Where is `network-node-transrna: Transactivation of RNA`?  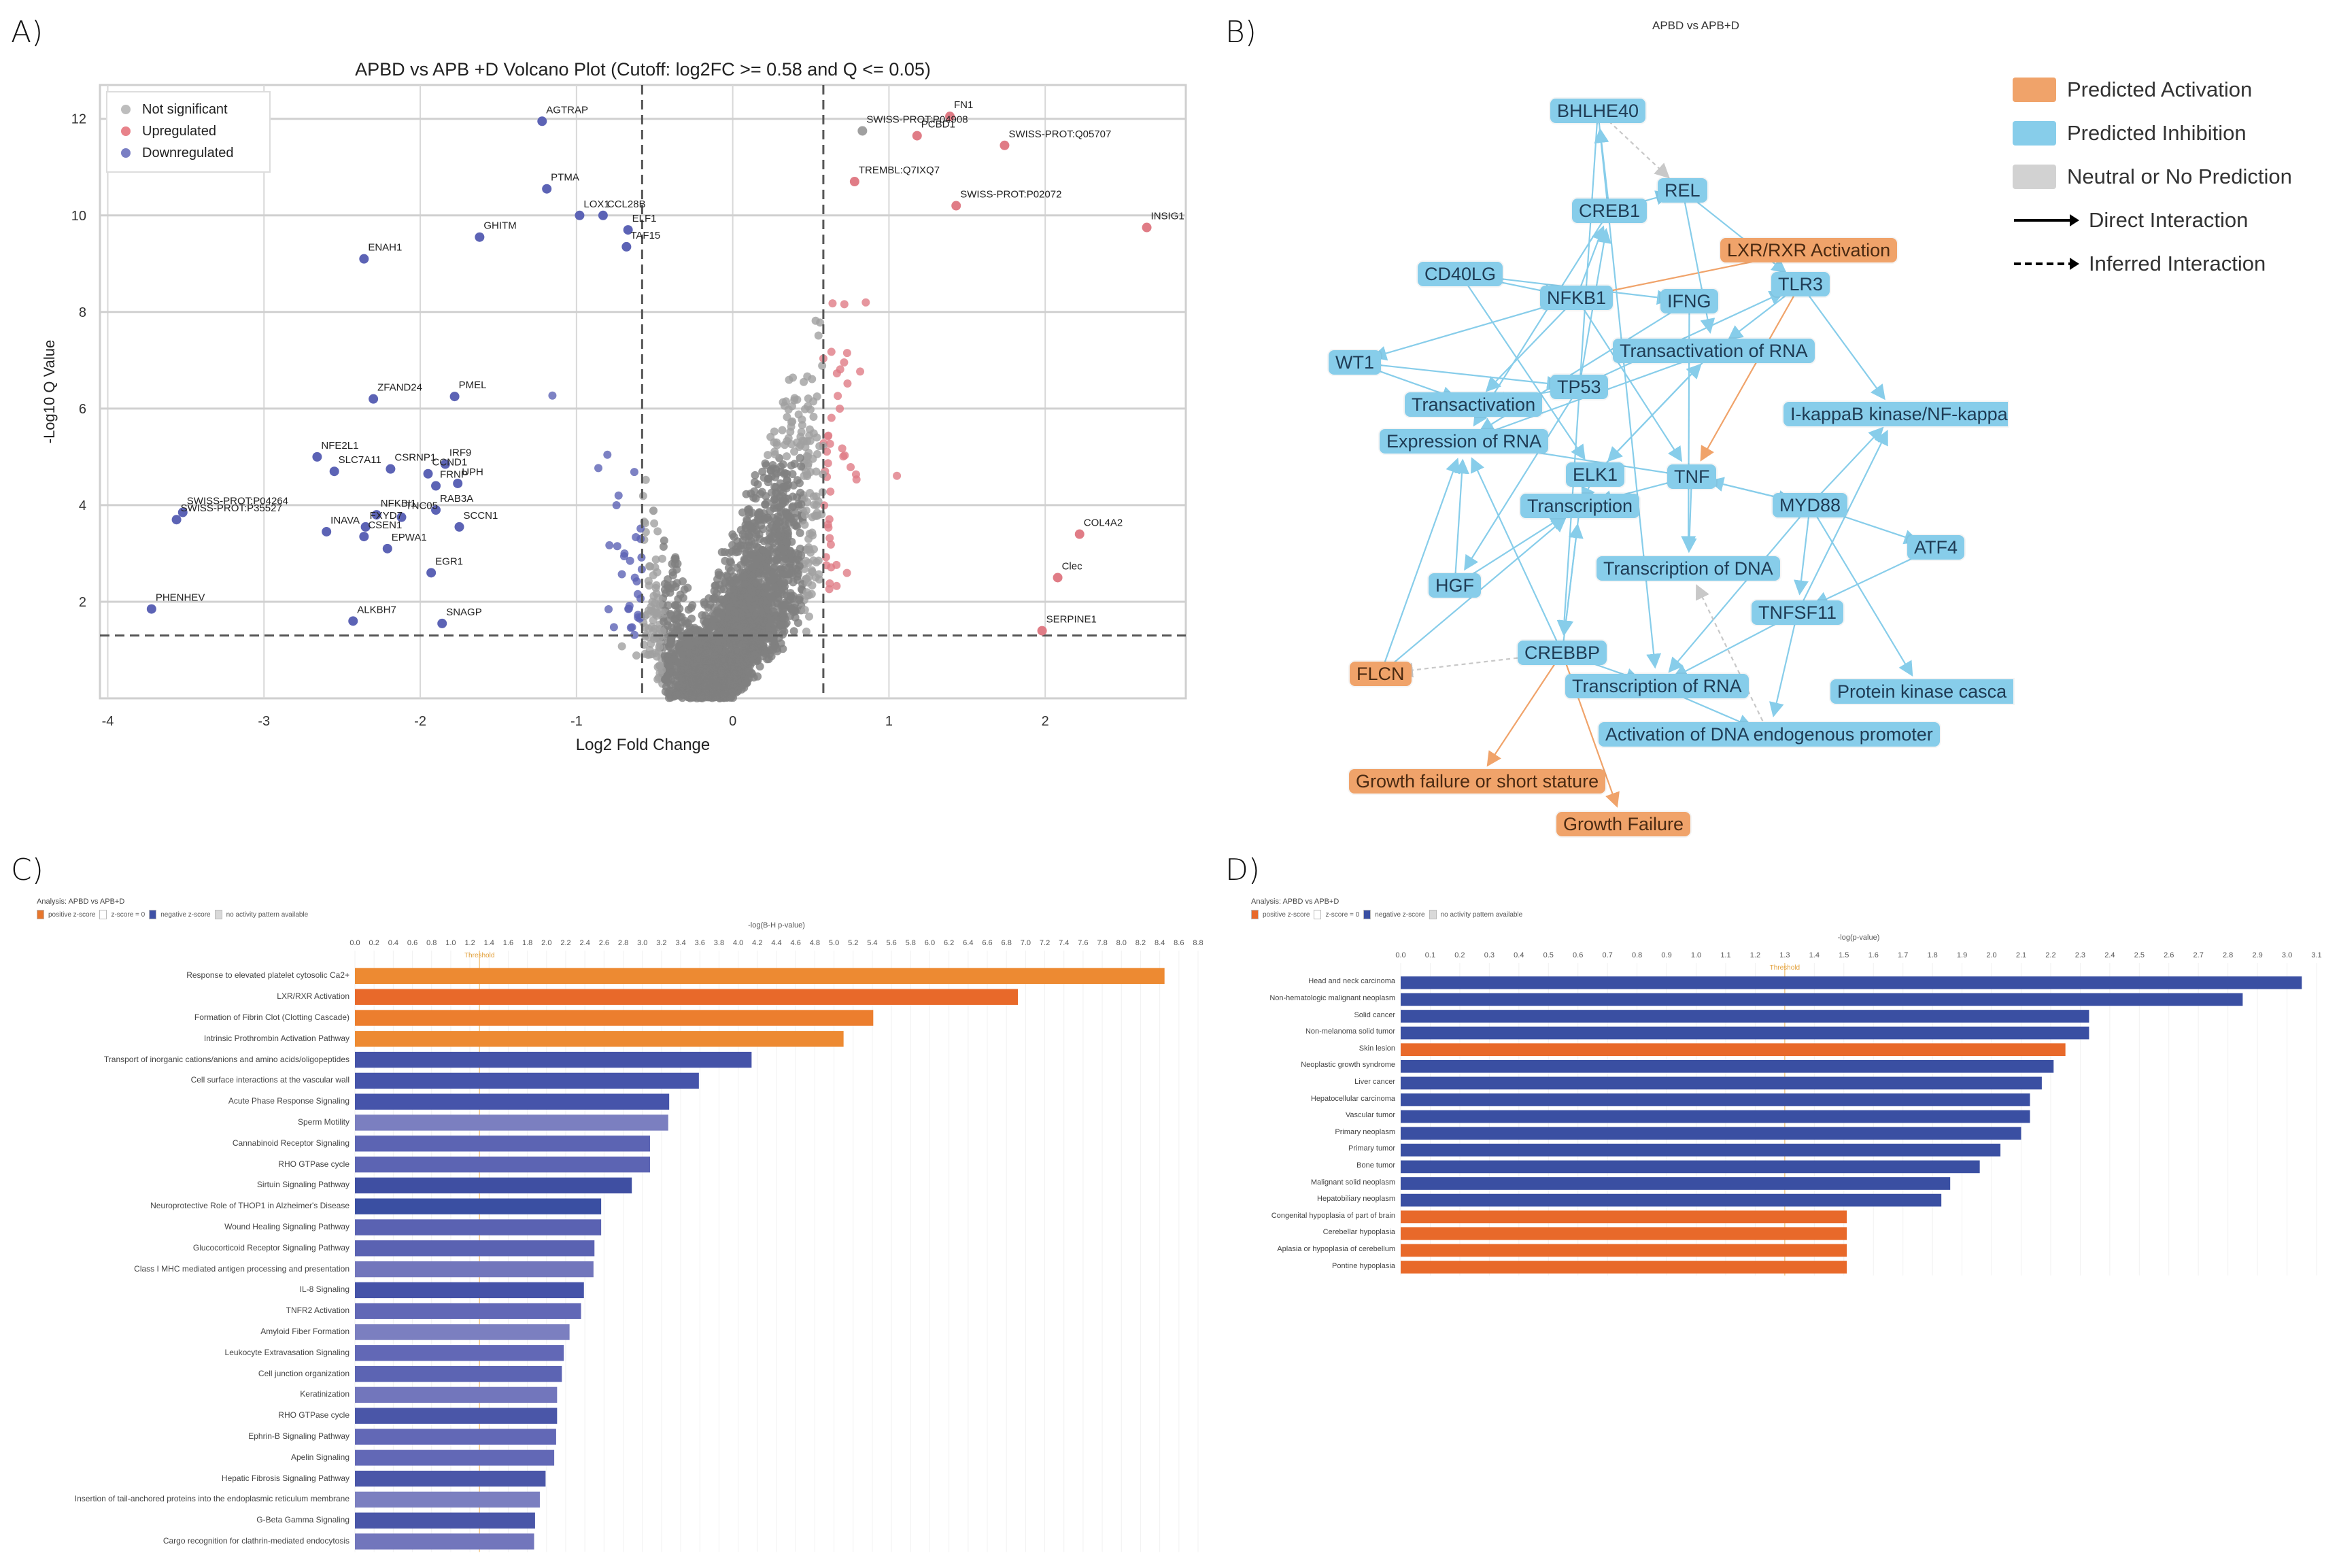
network-node-transrna: Transactivation of RNA is located at coordinates (1714, 351).